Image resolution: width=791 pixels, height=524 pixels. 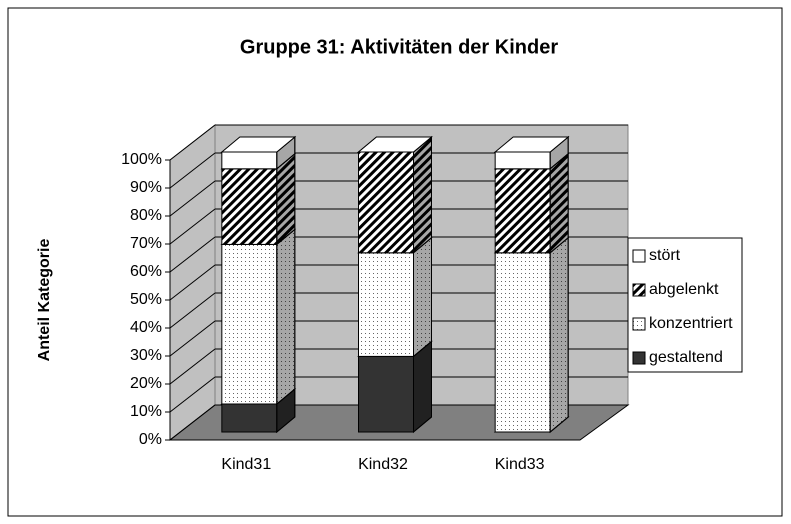 What do you see at coordinates (146, 355) in the screenshot?
I see `y-tick-label: 30%` at bounding box center [146, 355].